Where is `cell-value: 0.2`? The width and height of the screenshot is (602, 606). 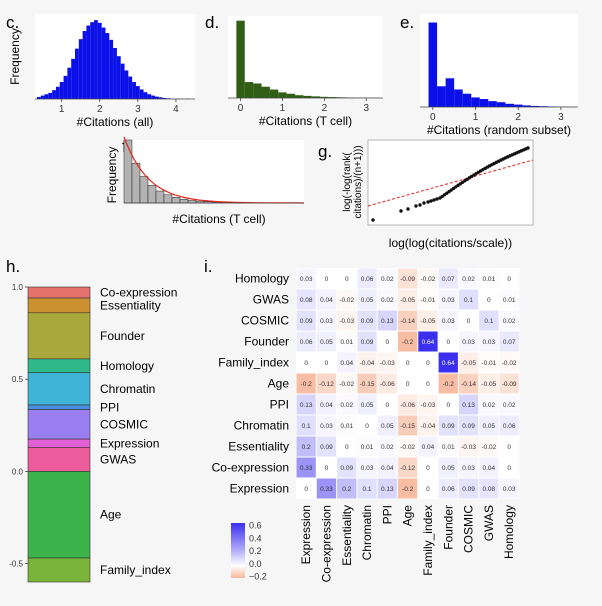
cell-value: 0.2 is located at coordinates (306, 447).